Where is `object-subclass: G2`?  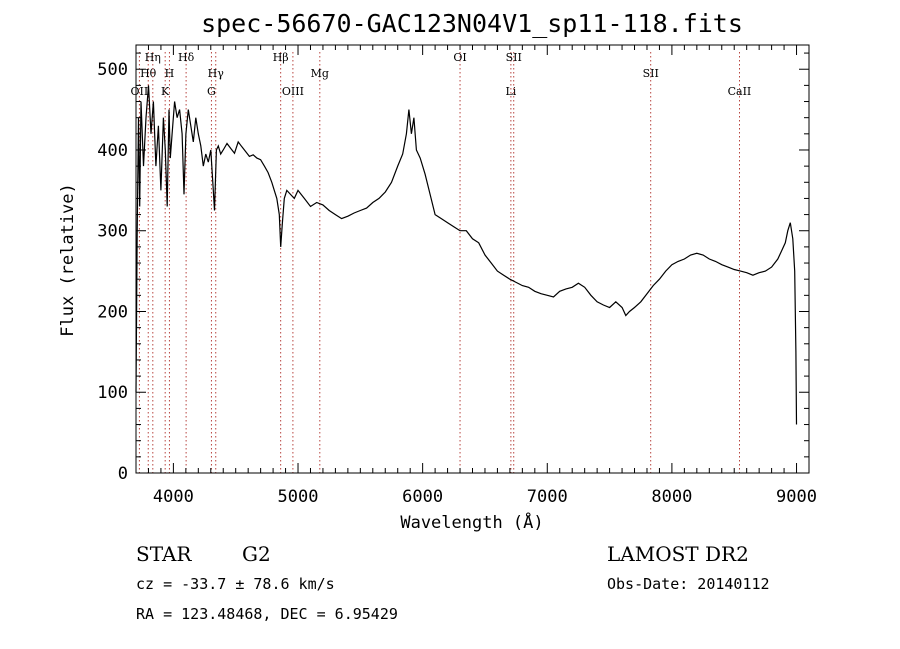 object-subclass: G2 is located at coordinates (256, 554).